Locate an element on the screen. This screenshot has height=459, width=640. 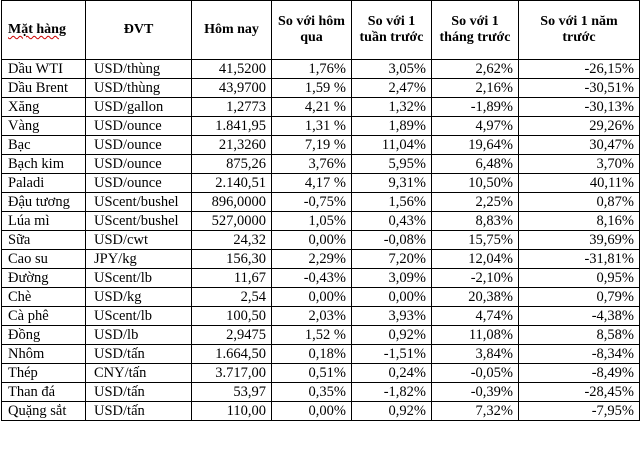
cell-today: 2,9475 is located at coordinates (231, 335).